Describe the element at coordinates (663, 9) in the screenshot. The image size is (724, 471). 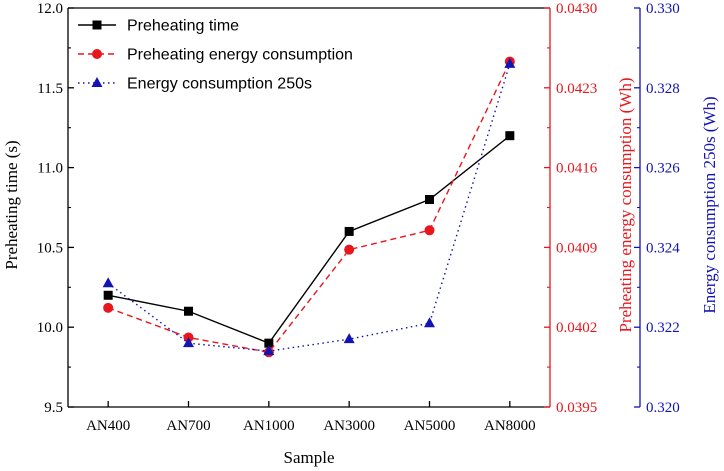
I see `right2-axis-tick-label: 0.330` at that location.